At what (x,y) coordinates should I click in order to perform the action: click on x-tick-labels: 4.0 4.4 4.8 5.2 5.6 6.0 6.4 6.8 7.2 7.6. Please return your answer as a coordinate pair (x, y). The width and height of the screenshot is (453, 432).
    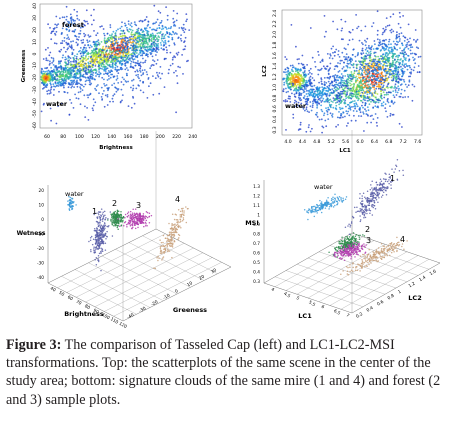
    Looking at the image, I should click on (352, 142).